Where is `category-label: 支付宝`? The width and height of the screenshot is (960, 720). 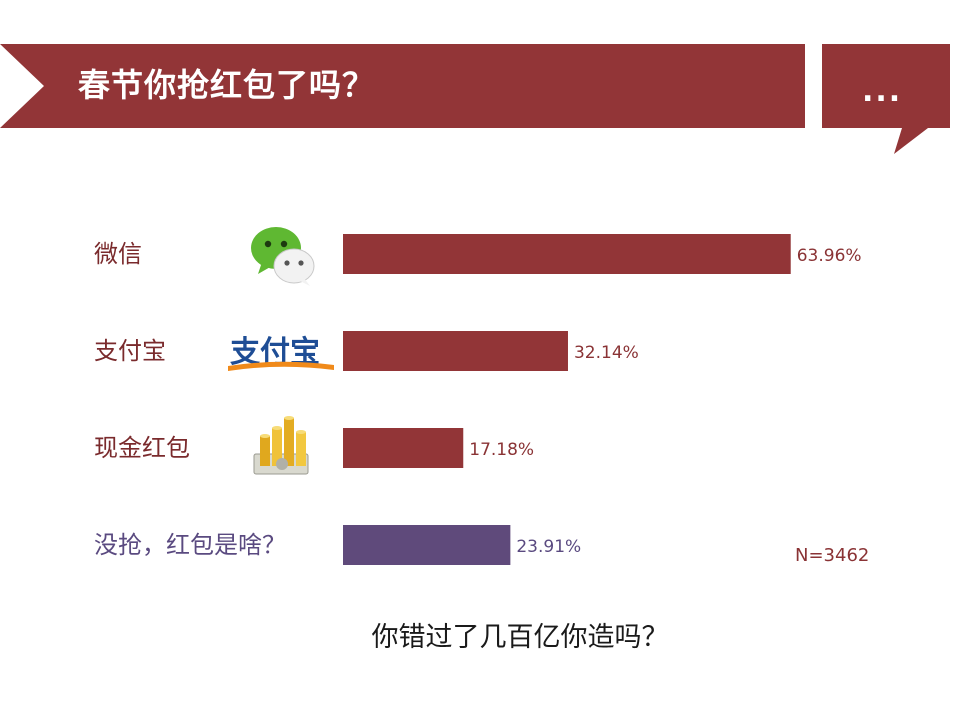
category-label: 支付宝 is located at coordinates (130, 351).